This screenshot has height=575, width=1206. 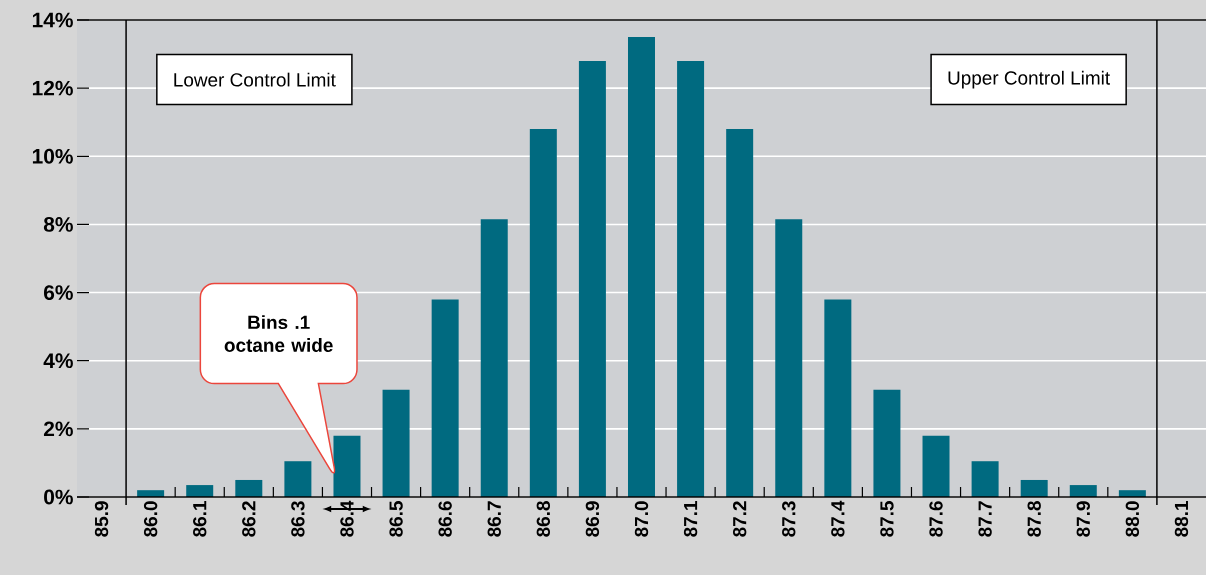 What do you see at coordinates (1034, 519) in the screenshot?
I see `x-tick-label: 87.8` at bounding box center [1034, 519].